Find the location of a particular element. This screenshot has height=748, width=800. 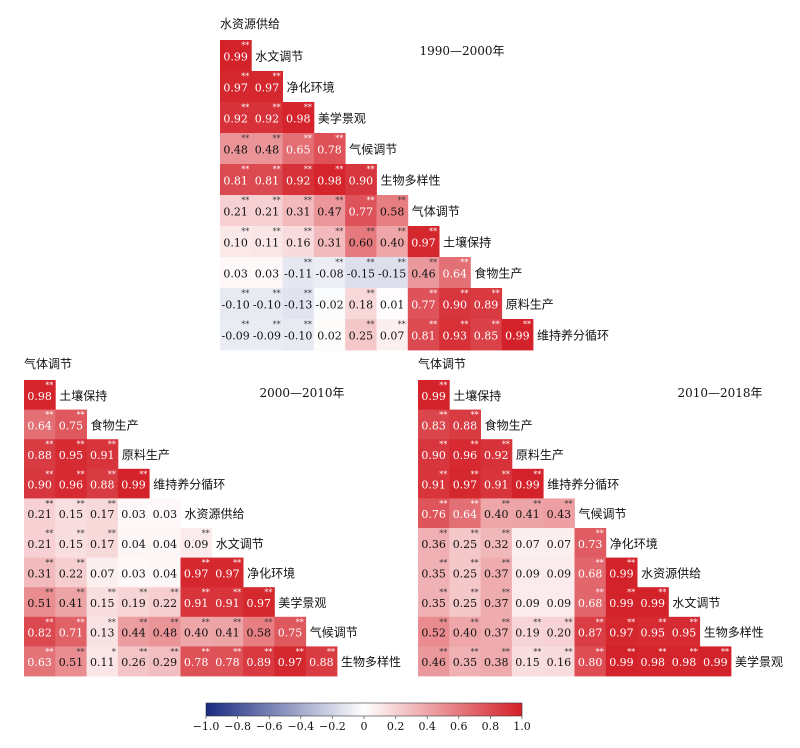

cell-value: 0.40 is located at coordinates (465, 633).